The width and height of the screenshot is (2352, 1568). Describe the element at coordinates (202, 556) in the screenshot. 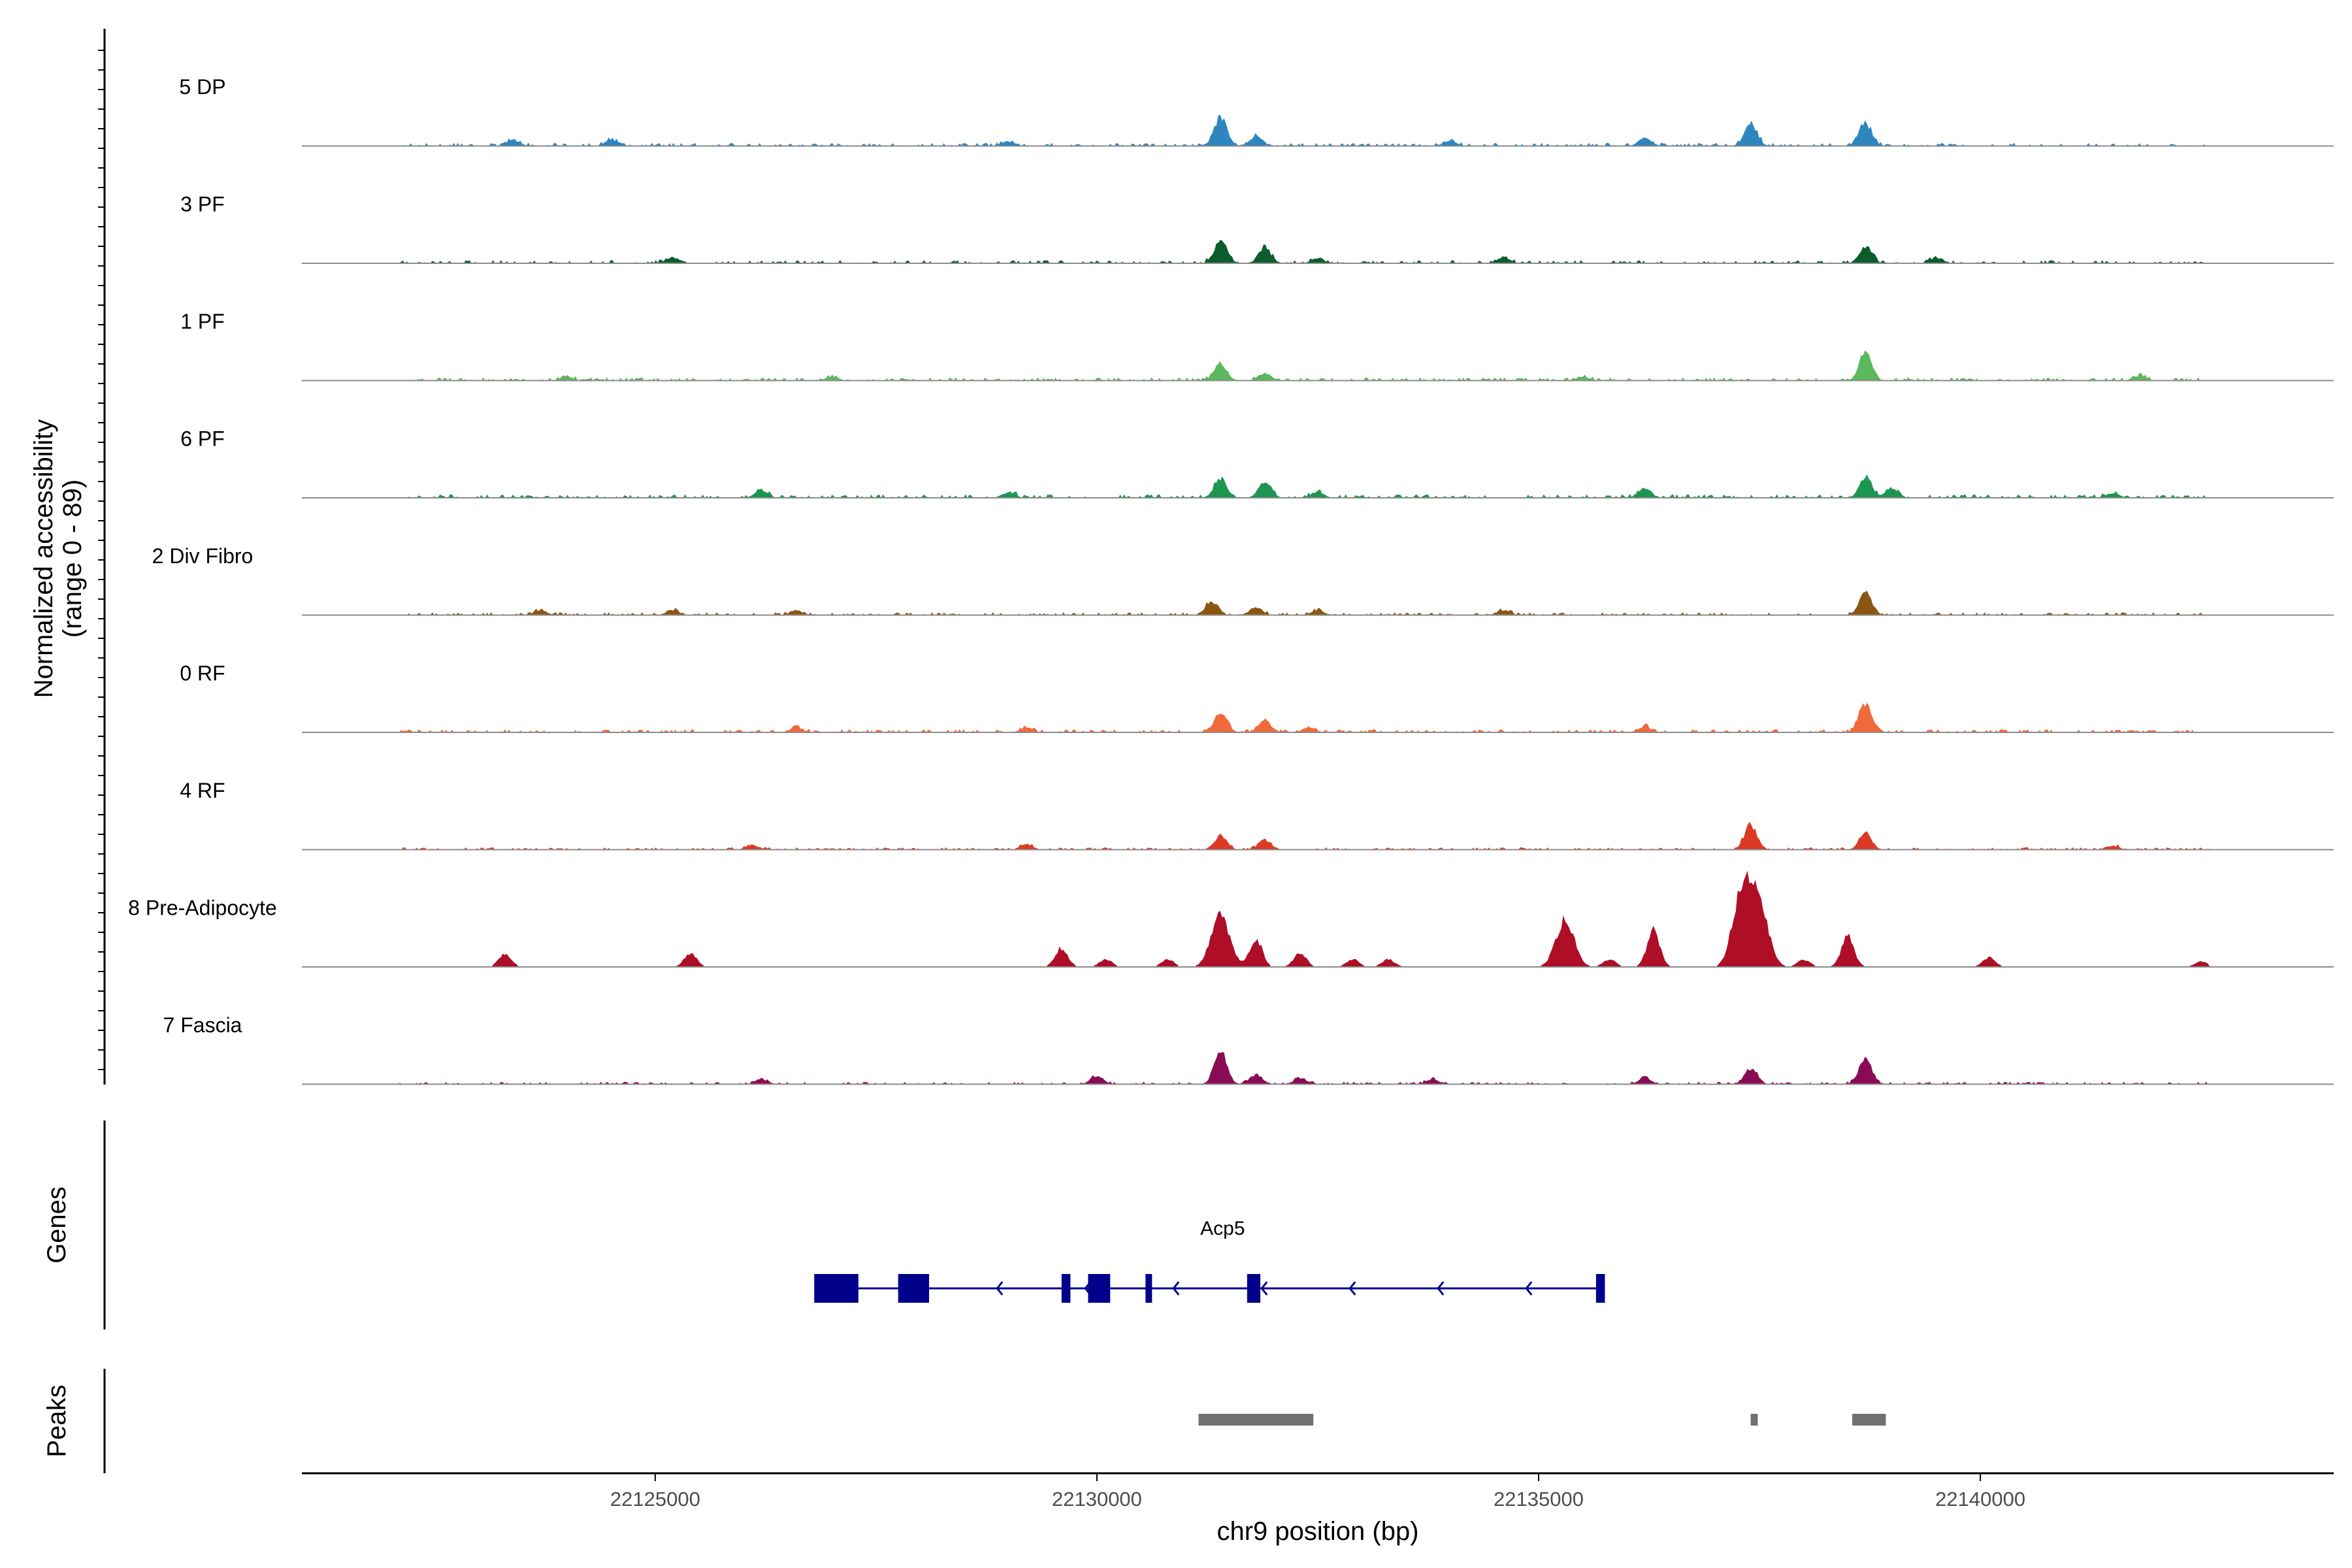

I see `track-label: 2 Div Fibro` at that location.